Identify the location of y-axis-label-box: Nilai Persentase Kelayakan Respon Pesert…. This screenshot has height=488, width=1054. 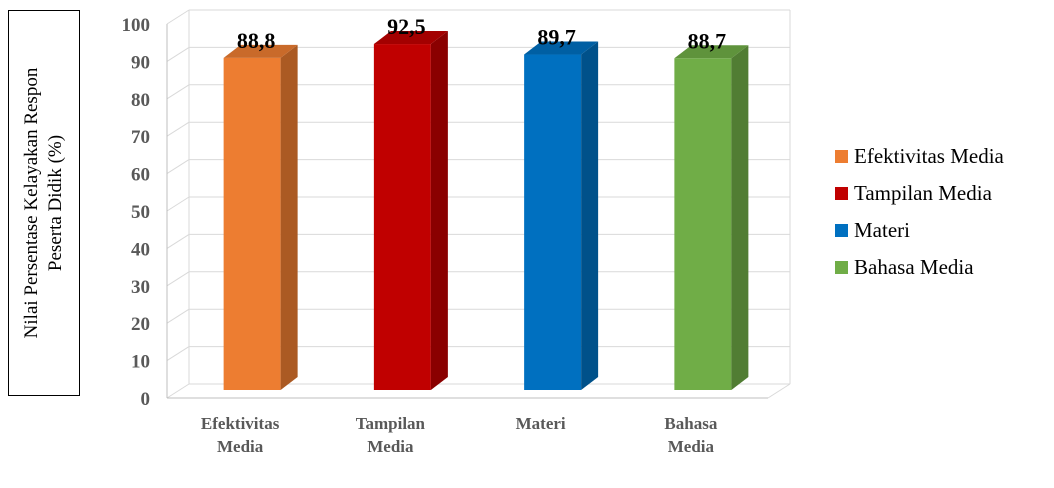
(44, 203).